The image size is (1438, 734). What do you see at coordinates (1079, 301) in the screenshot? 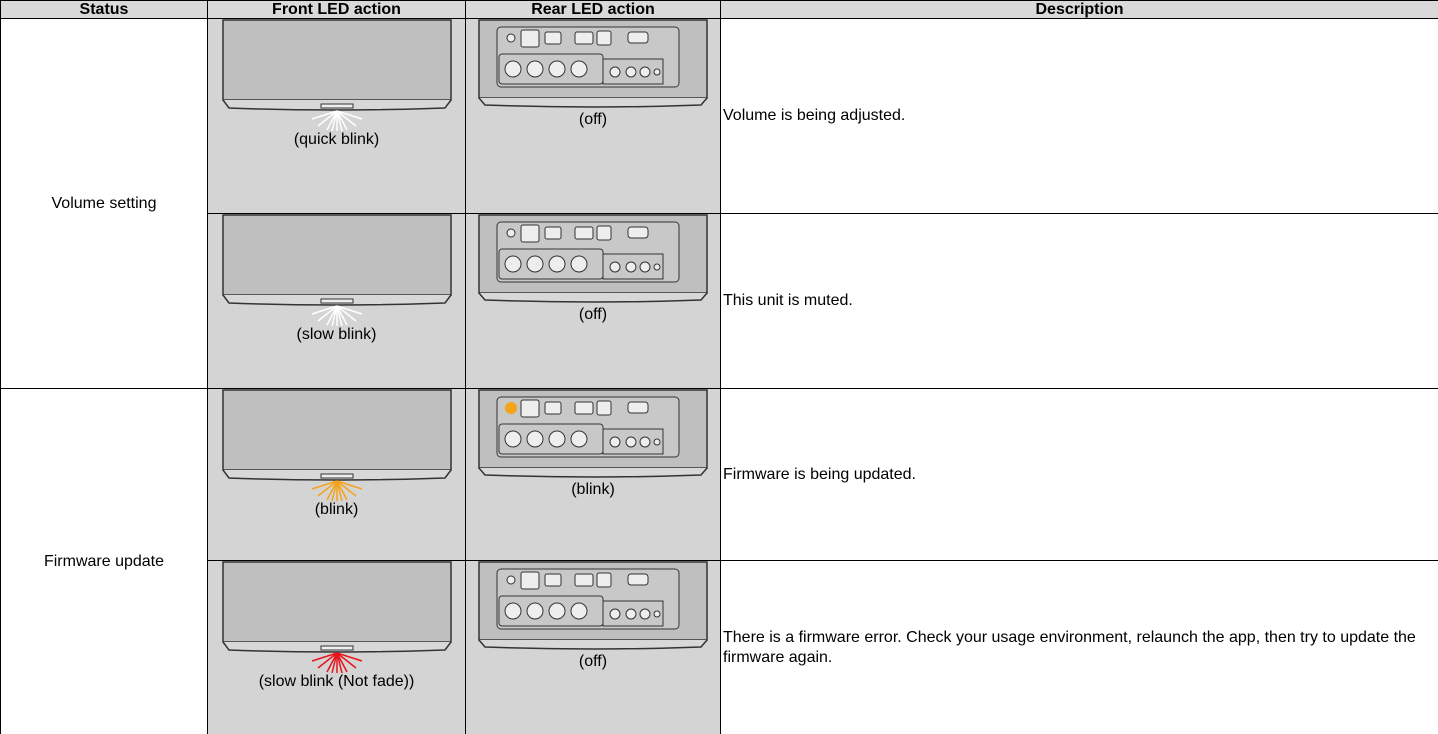
I see `description: This unit is muted.` at bounding box center [1079, 301].